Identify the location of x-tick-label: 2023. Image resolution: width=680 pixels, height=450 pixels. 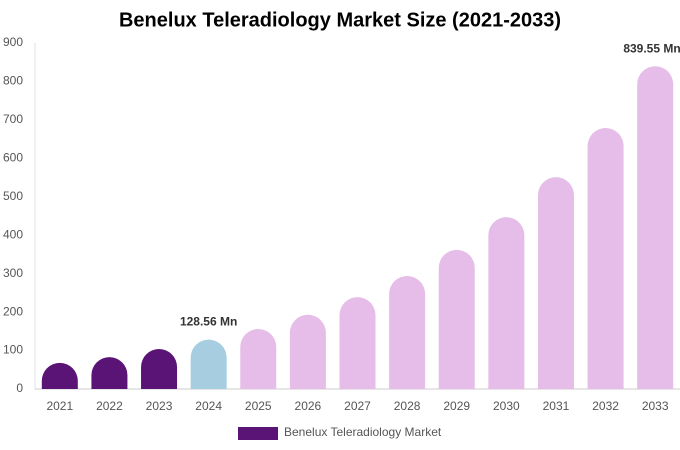
(159, 406).